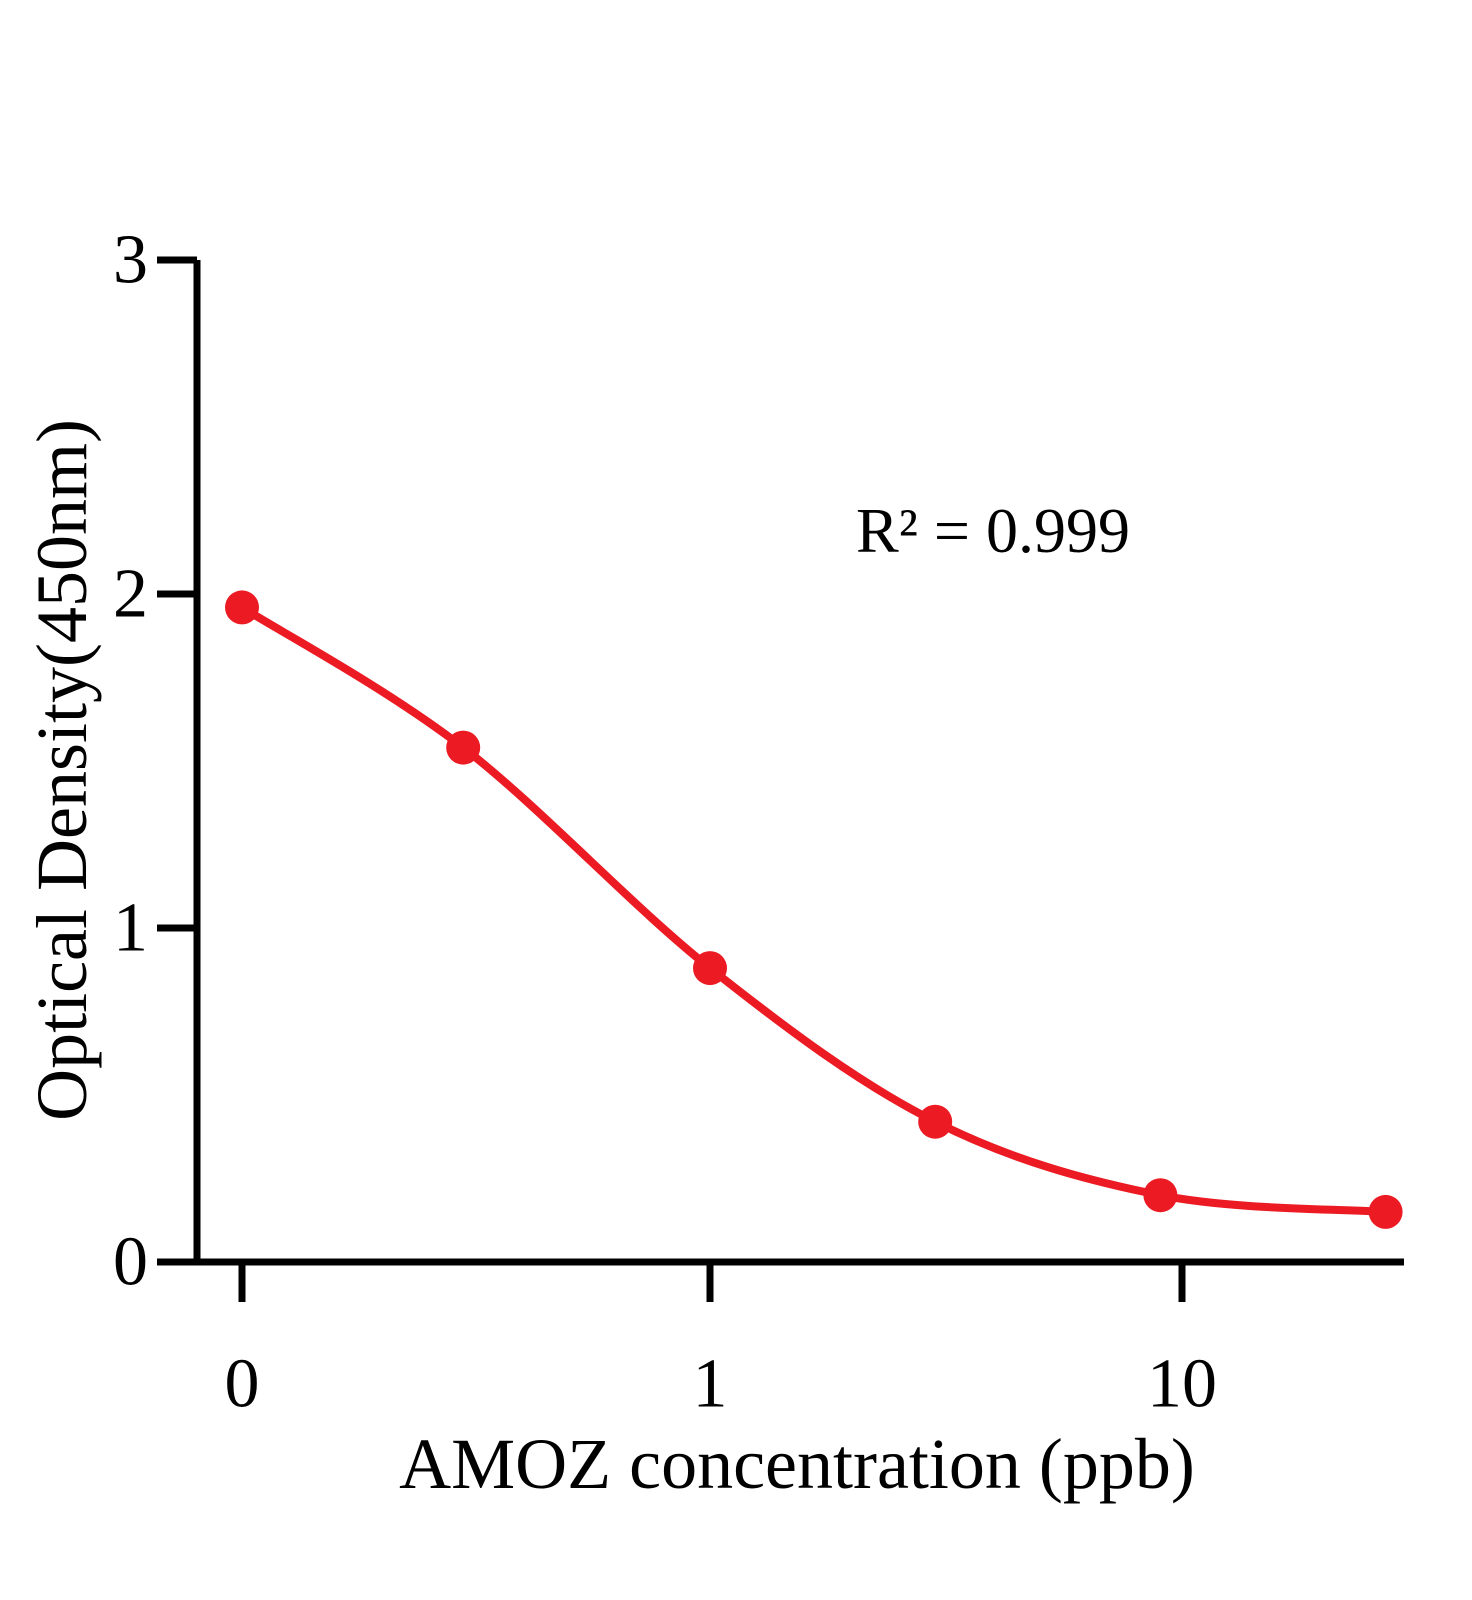 The image size is (1472, 1600). I want to click on x-tick-label-1: 1, so click(710, 1384).